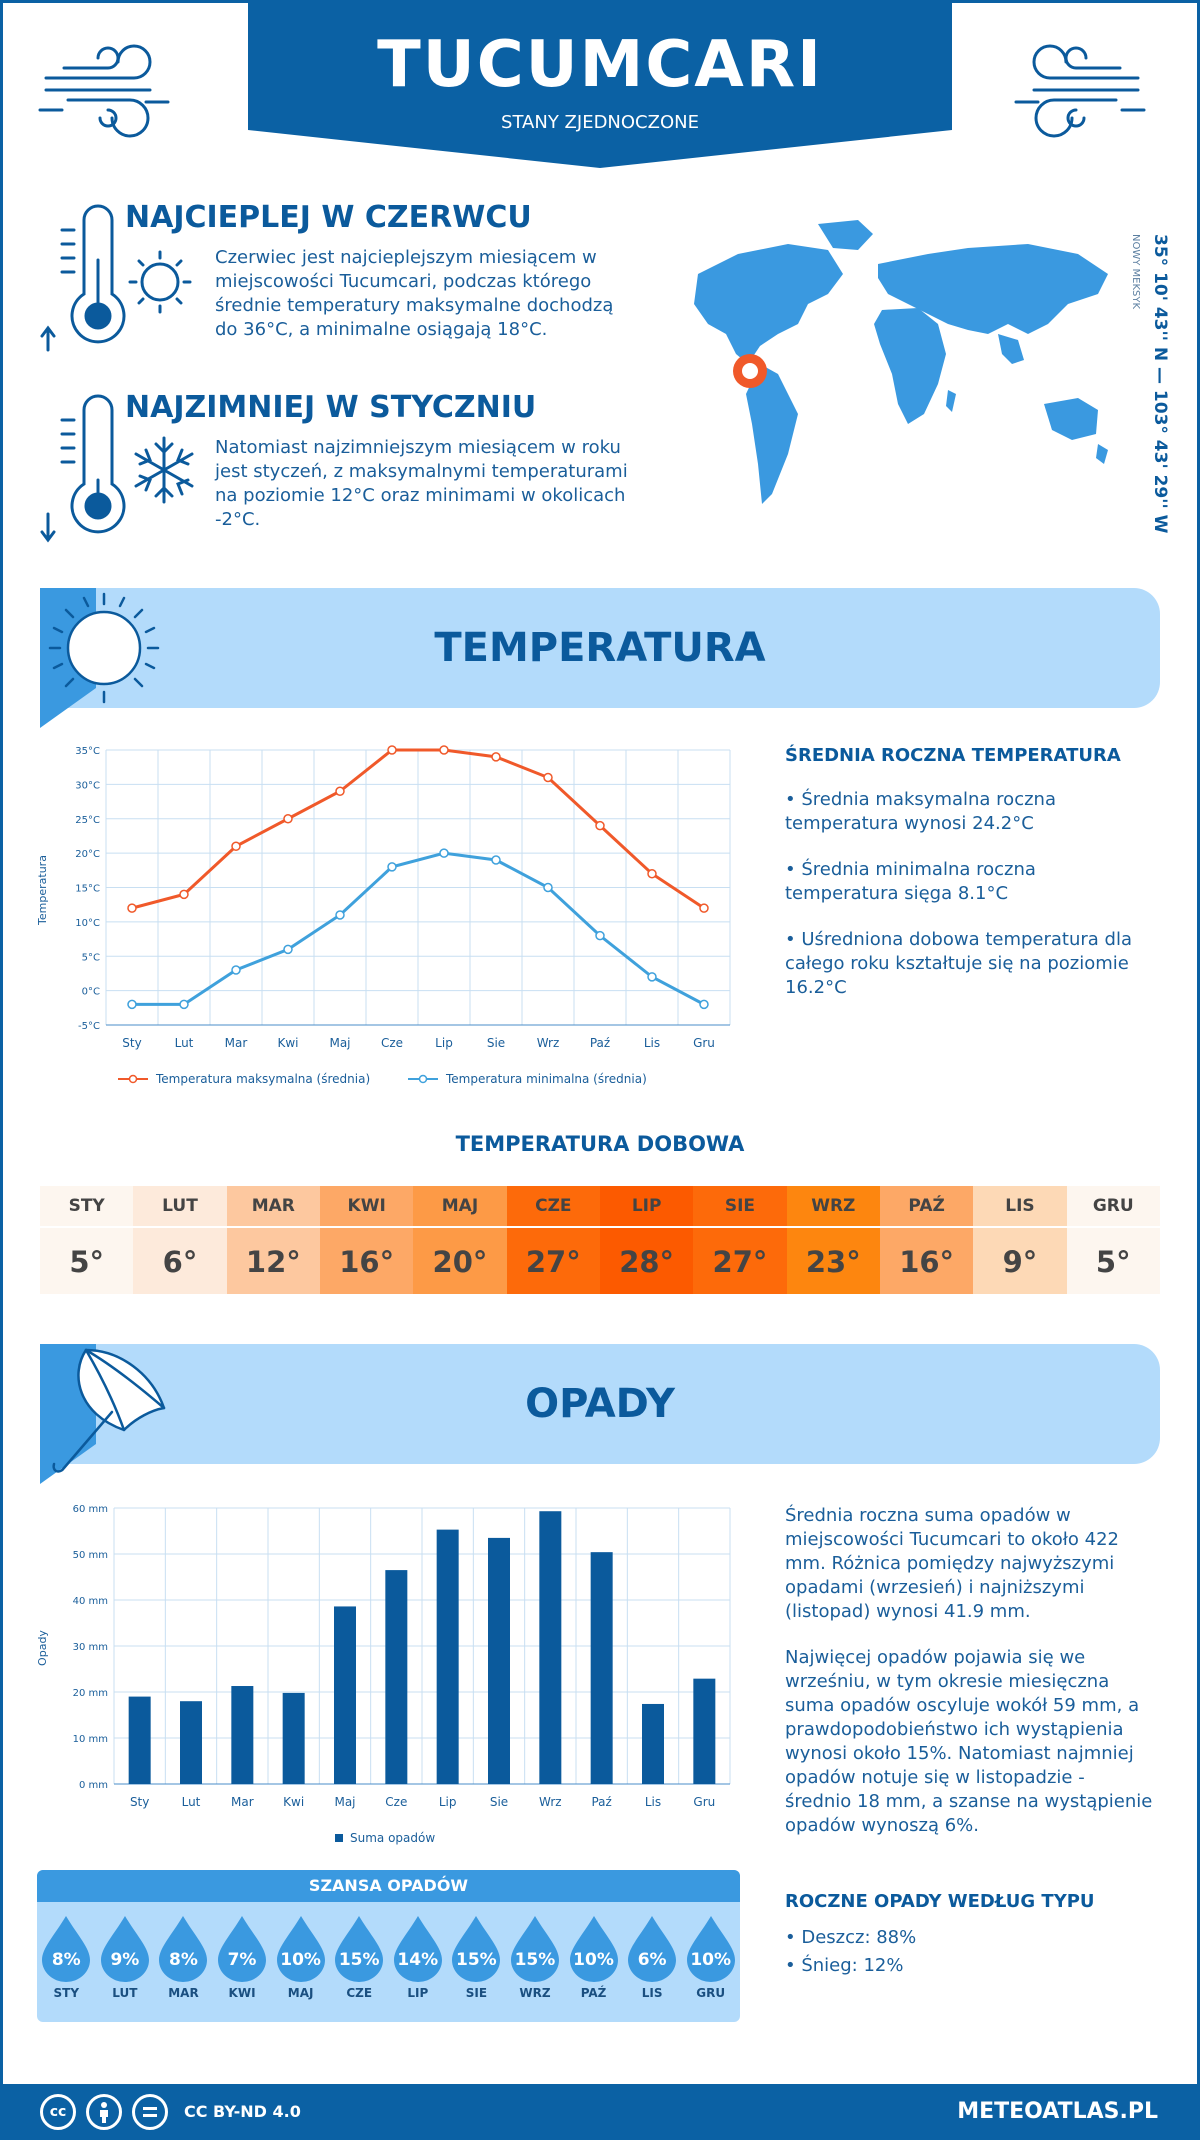 The width and height of the screenshot is (1200, 2140). What do you see at coordinates (385, 1838) in the screenshot?
I see `precipitation-legend: Suma opadów` at bounding box center [385, 1838].